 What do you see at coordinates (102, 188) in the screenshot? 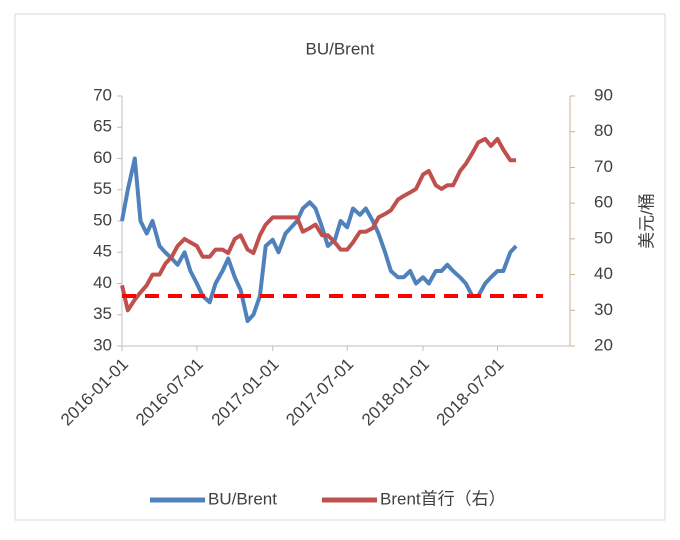
I see `y-tick-label: 55` at bounding box center [102, 188].